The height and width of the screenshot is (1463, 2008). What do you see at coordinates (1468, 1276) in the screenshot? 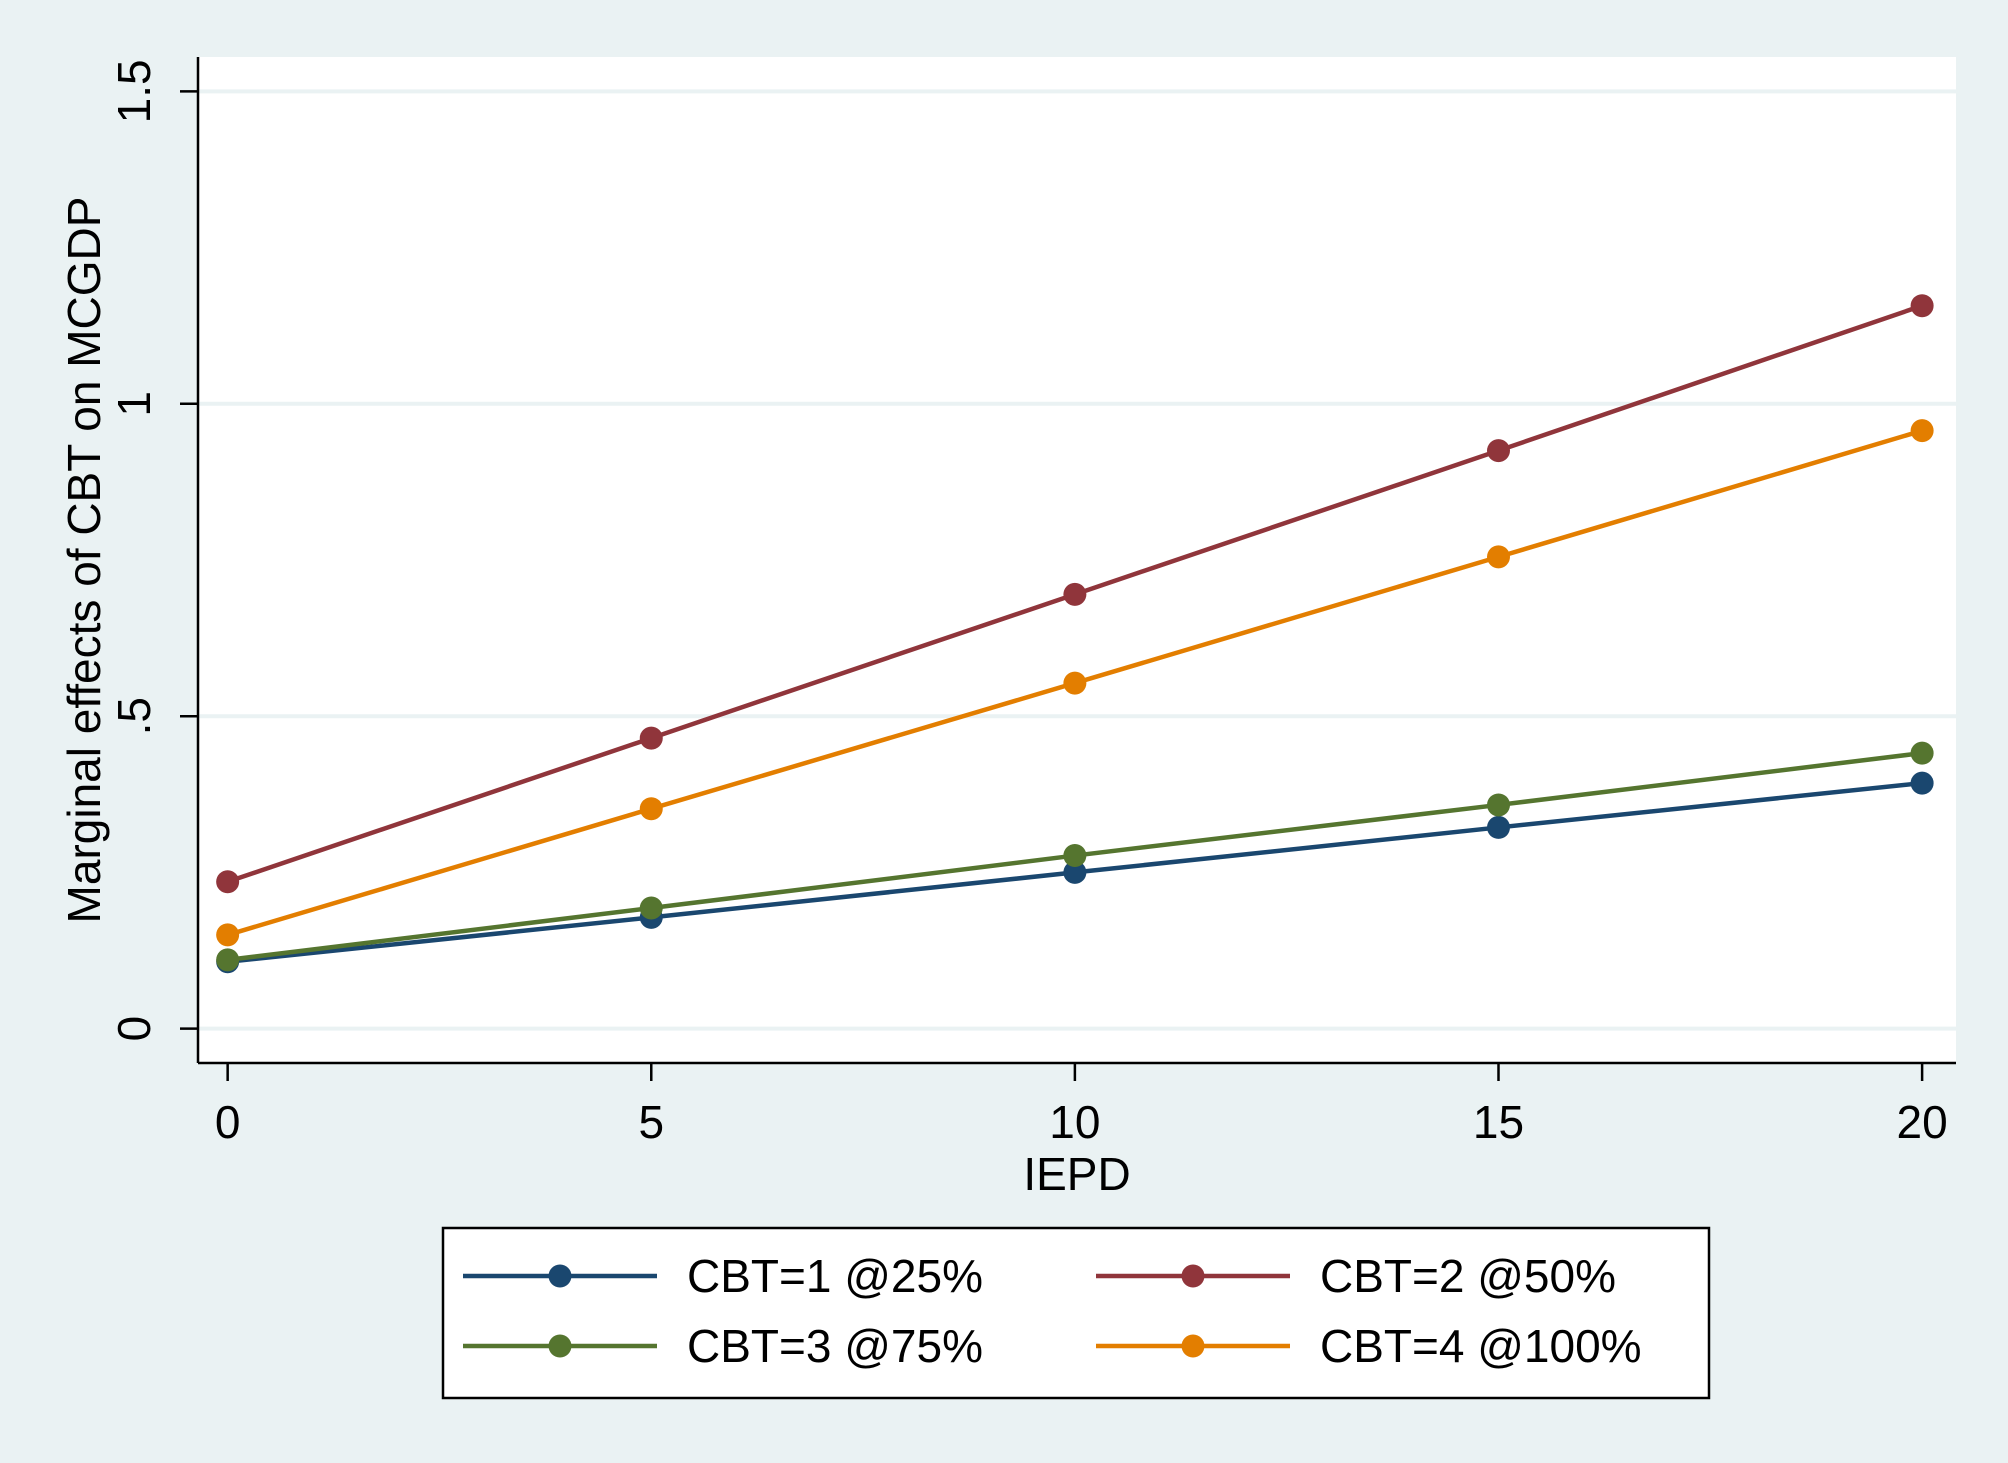
I see `legend-label: CBT=2 @50%` at bounding box center [1468, 1276].